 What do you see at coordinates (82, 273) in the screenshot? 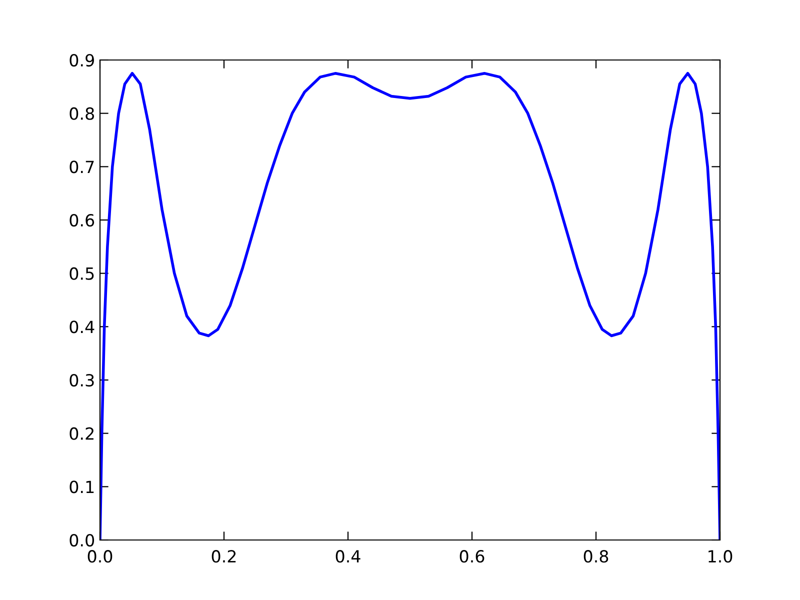
I see `y-tick-label: 0.5` at bounding box center [82, 273].